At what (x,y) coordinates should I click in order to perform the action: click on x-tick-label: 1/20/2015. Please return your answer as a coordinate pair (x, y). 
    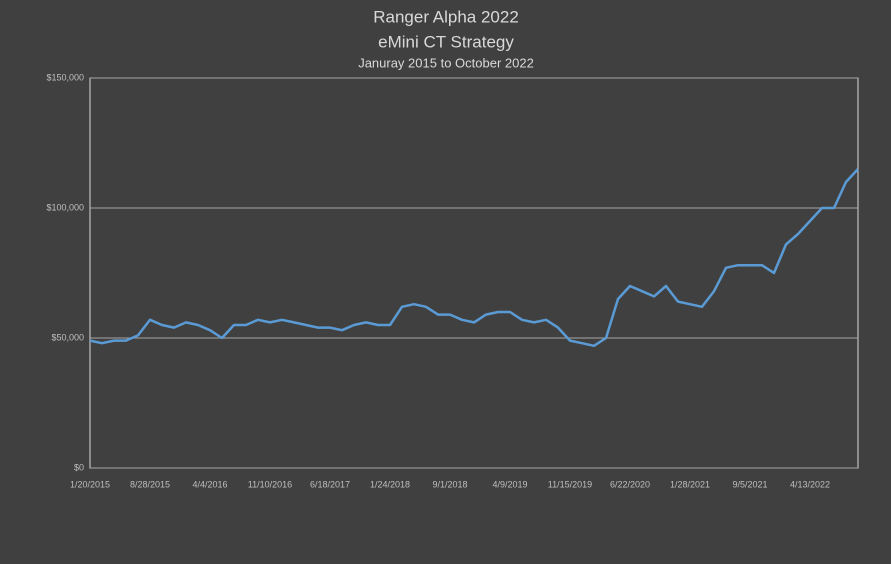
    Looking at the image, I should click on (90, 484).